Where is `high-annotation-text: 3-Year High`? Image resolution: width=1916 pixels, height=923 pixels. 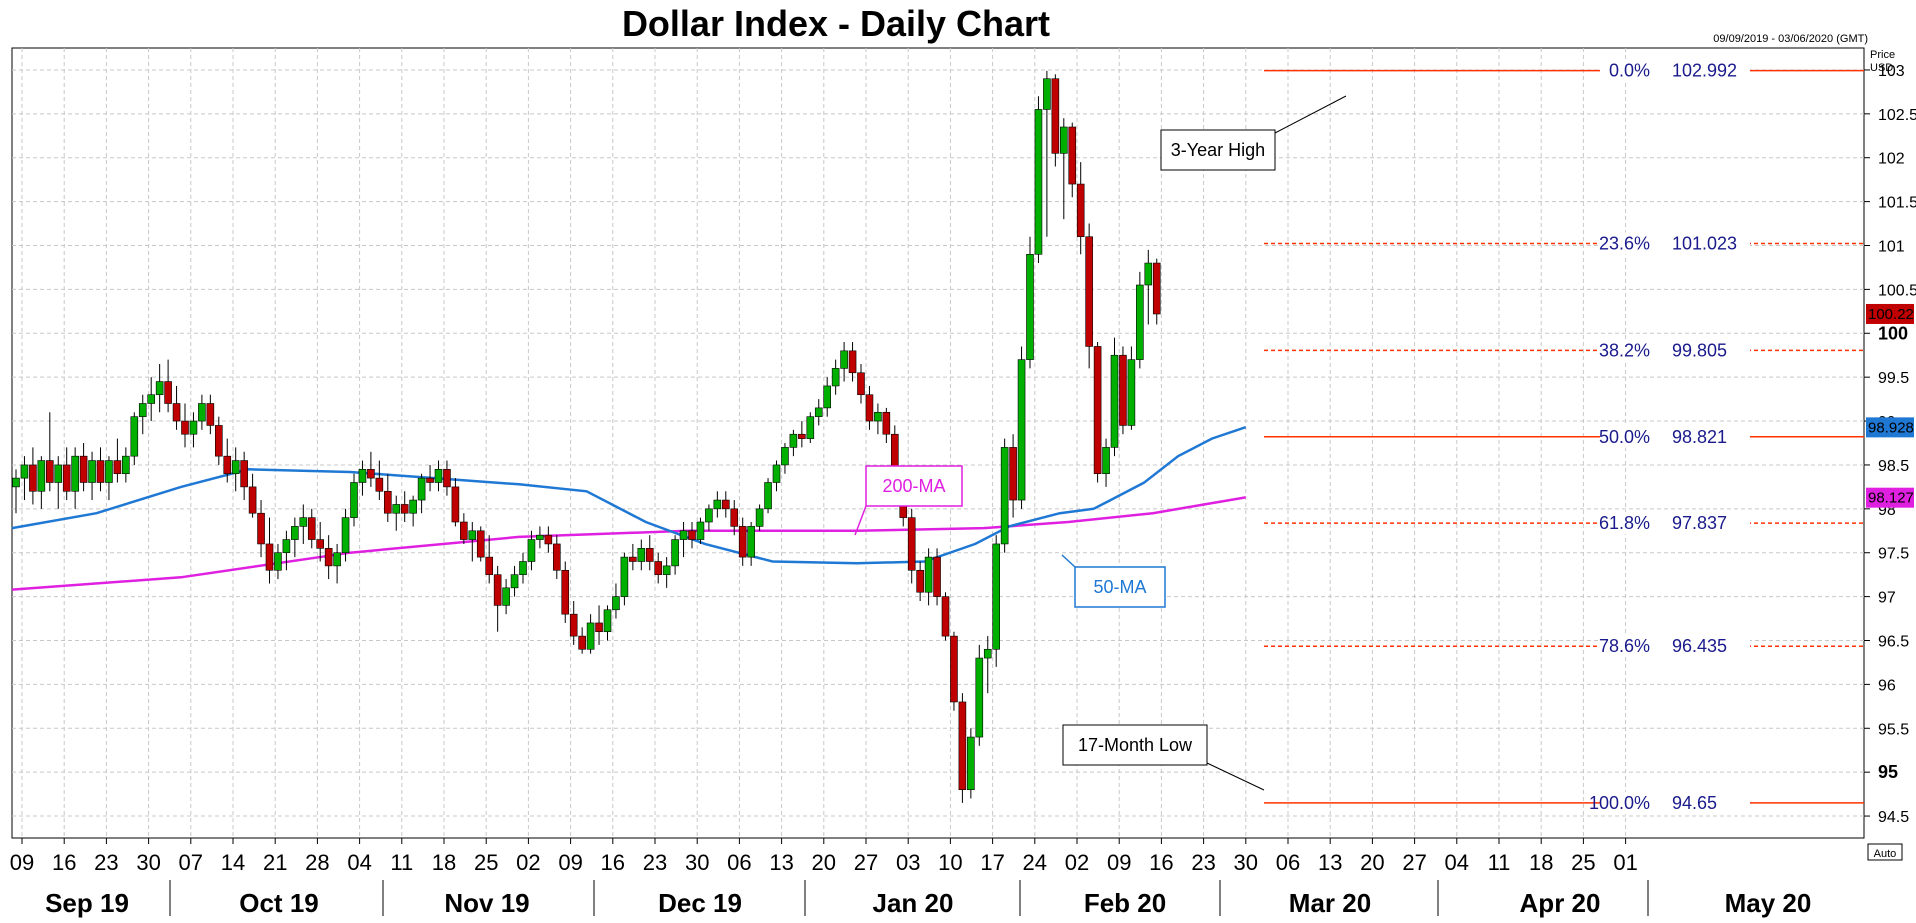
high-annotation-text: 3-Year High is located at coordinates (1218, 150).